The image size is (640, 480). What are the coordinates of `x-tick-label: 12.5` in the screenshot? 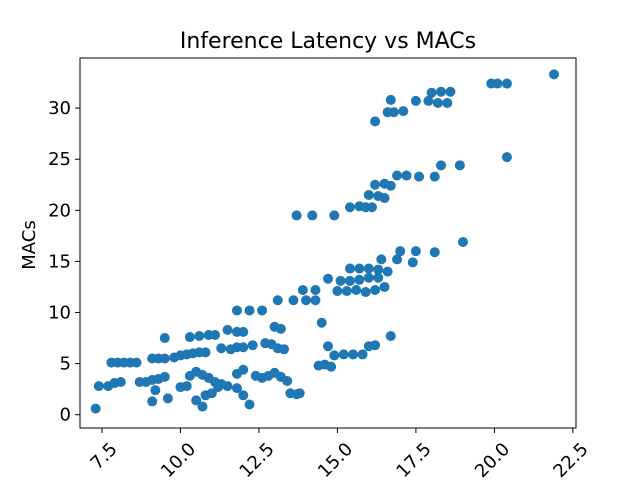 It's located at (256, 459).